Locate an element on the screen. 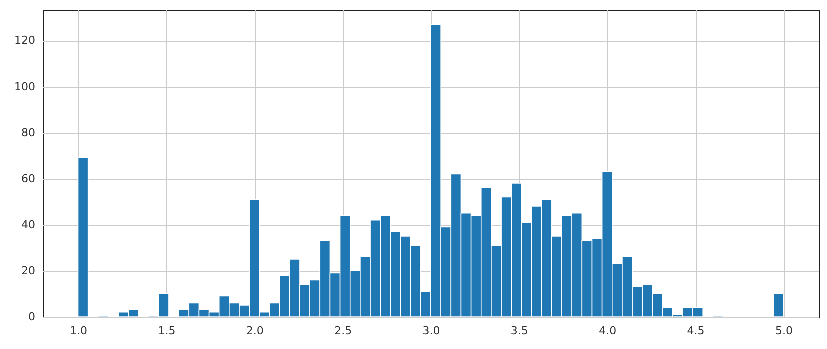  x-tick-label: 4.0 is located at coordinates (608, 331).